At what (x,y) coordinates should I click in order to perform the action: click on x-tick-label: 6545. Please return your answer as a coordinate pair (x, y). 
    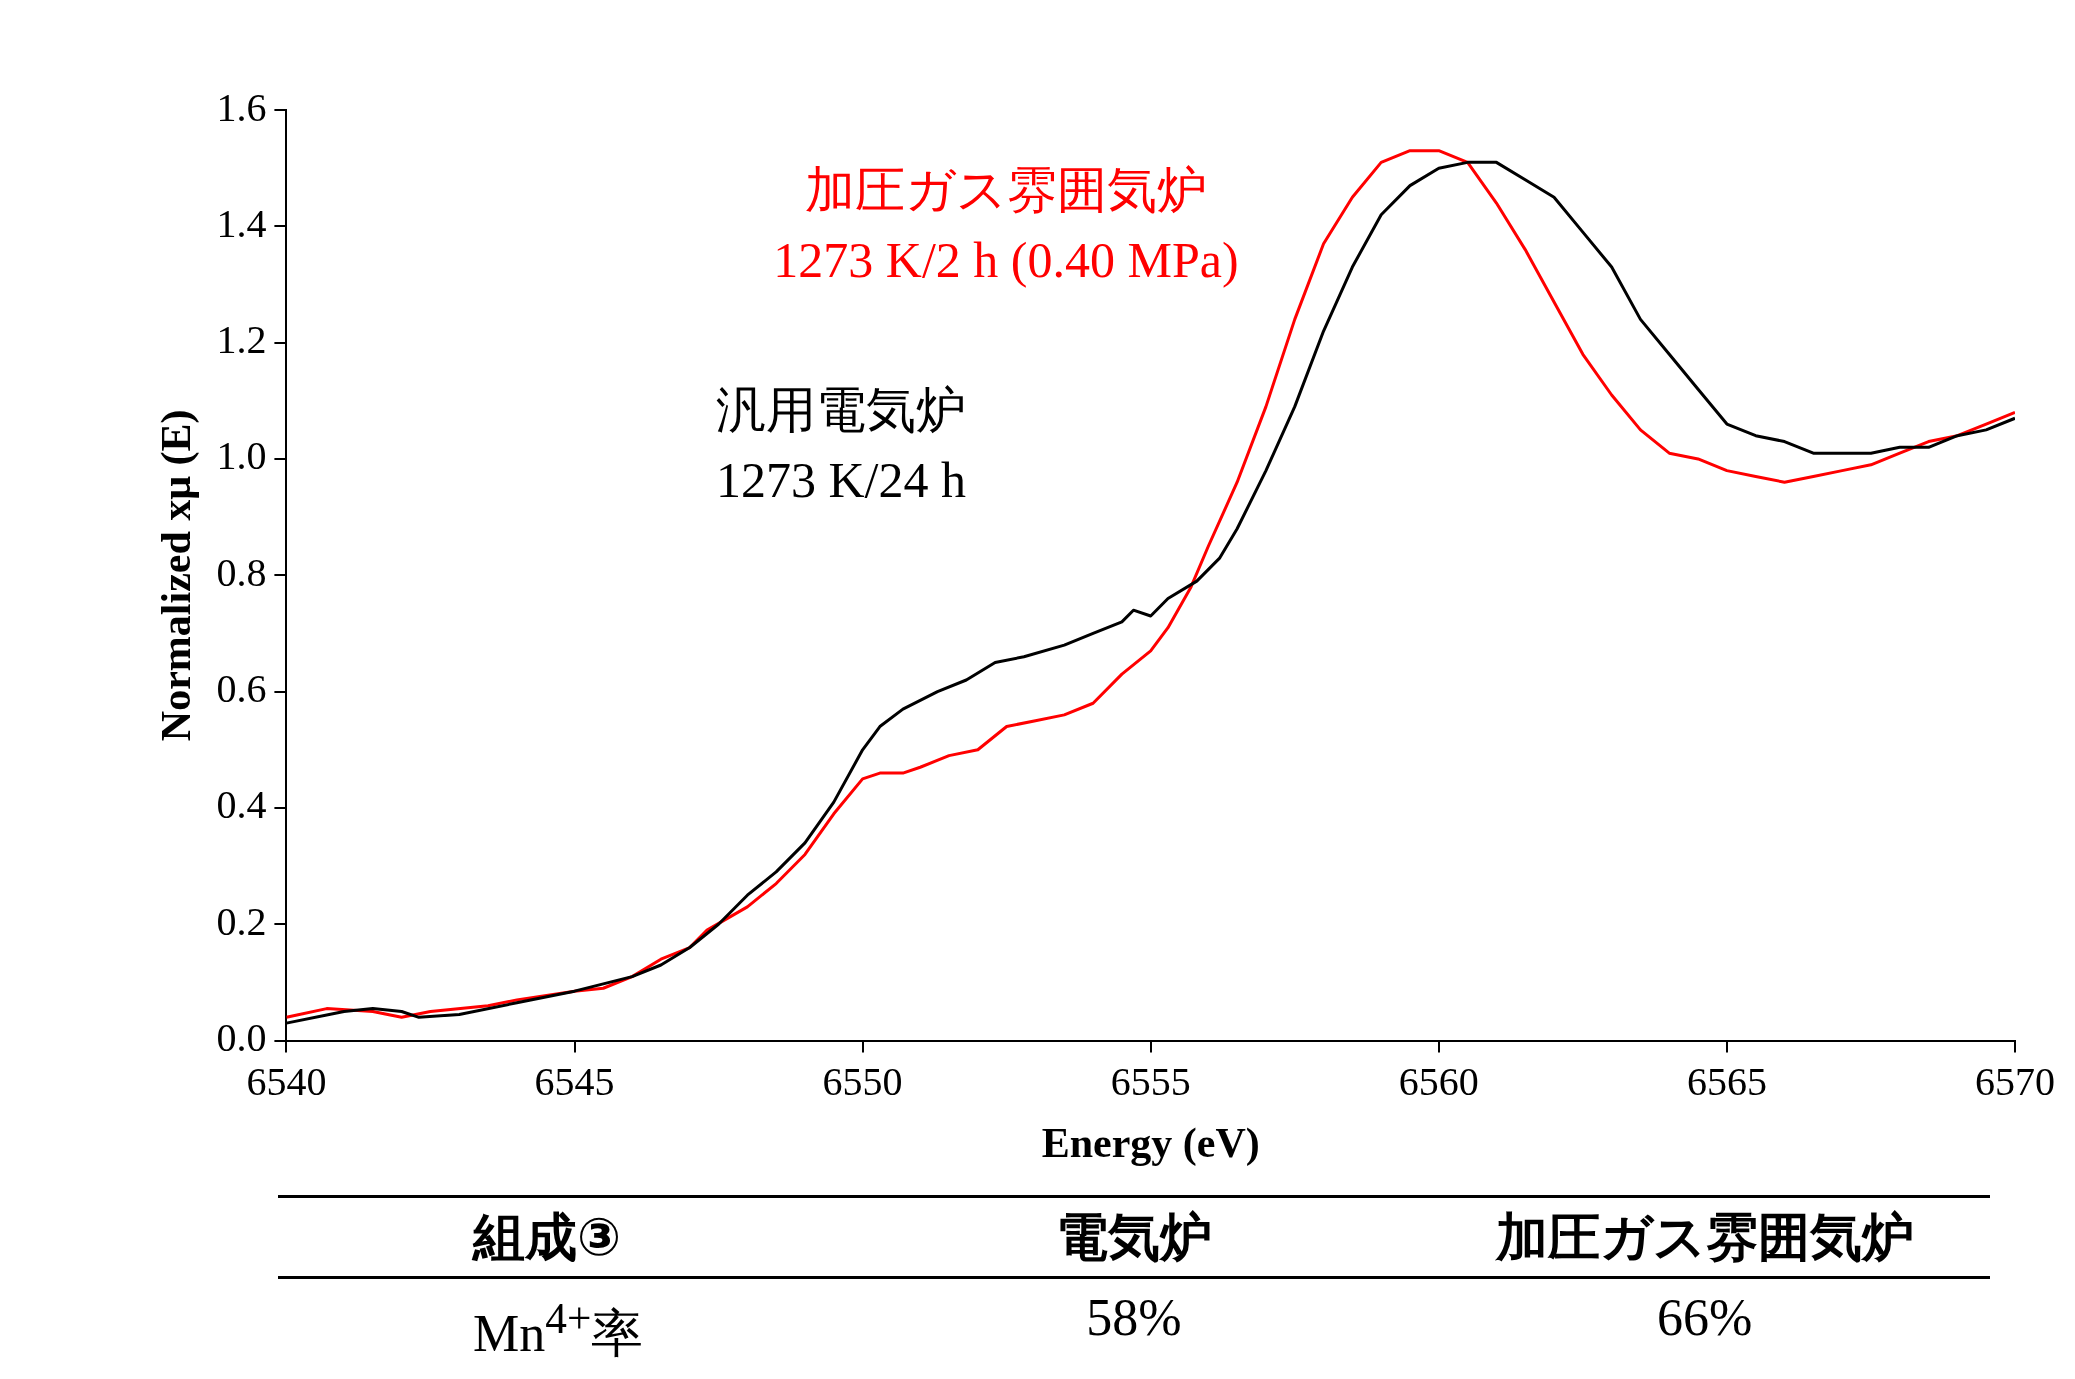
    Looking at the image, I should click on (574, 1082).